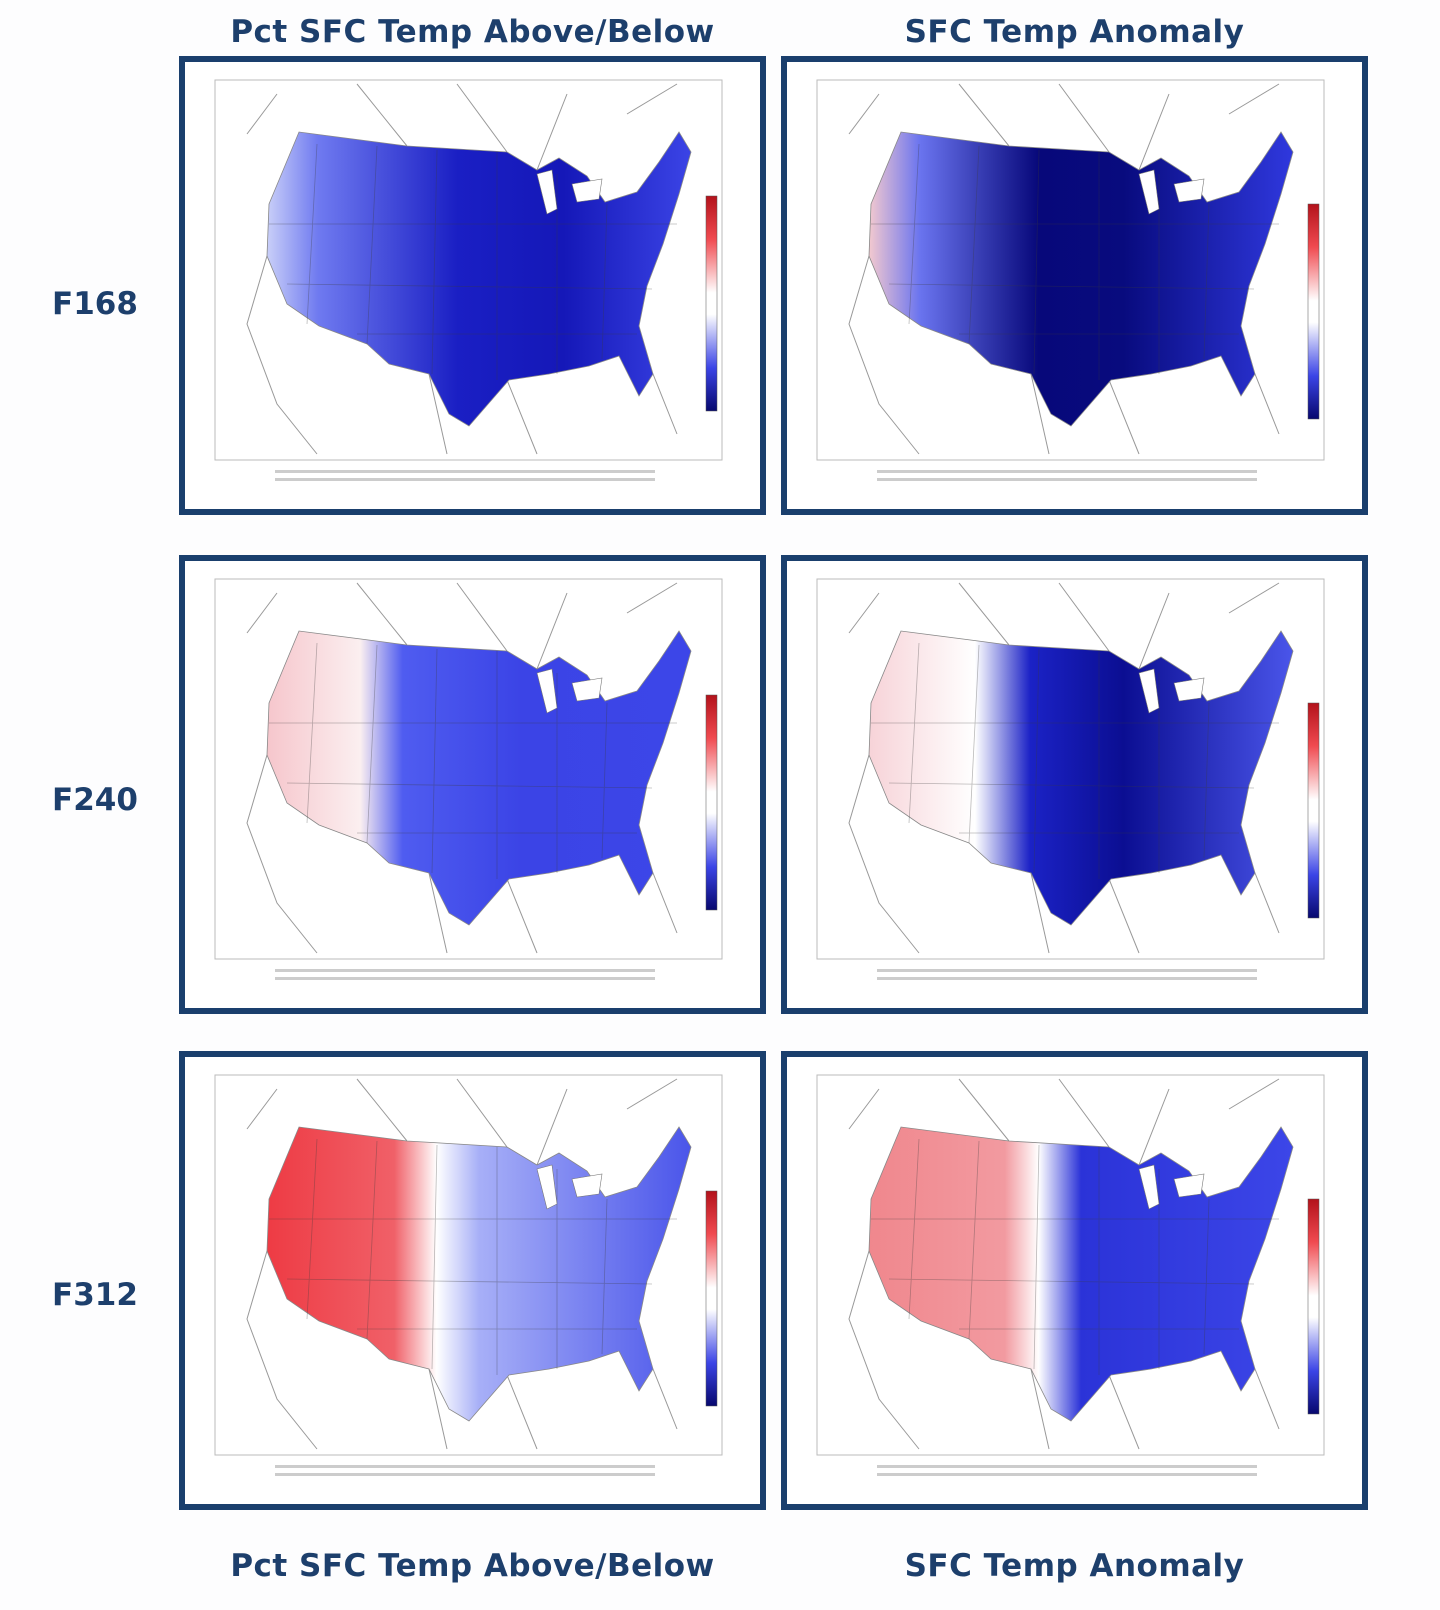 Image resolution: width=1440 pixels, height=1610 pixels. I want to click on row-label: F312, so click(95, 1295).